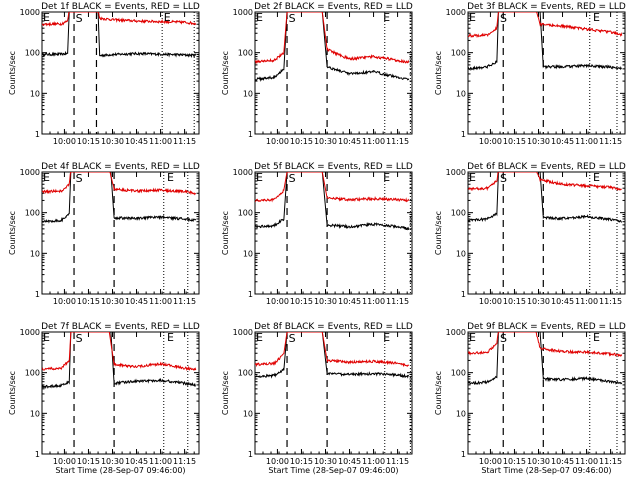 The image size is (640, 480). Describe the element at coordinates (120, 167) in the screenshot. I see `panel-title: Det 4f BLACK = Events, RED = LLD` at that location.